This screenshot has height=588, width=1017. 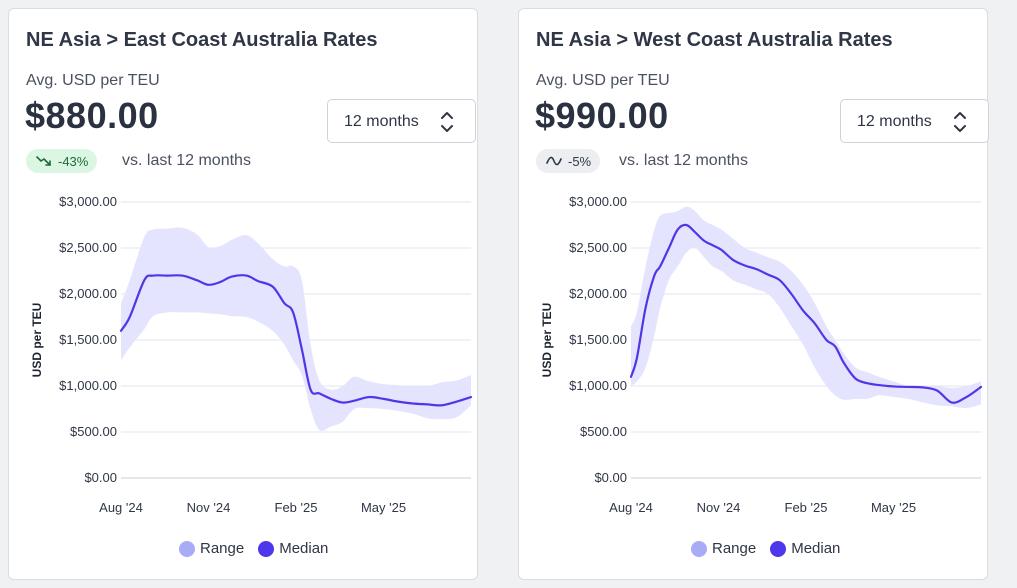 I want to click on change-badge: -5%, so click(x=568, y=161).